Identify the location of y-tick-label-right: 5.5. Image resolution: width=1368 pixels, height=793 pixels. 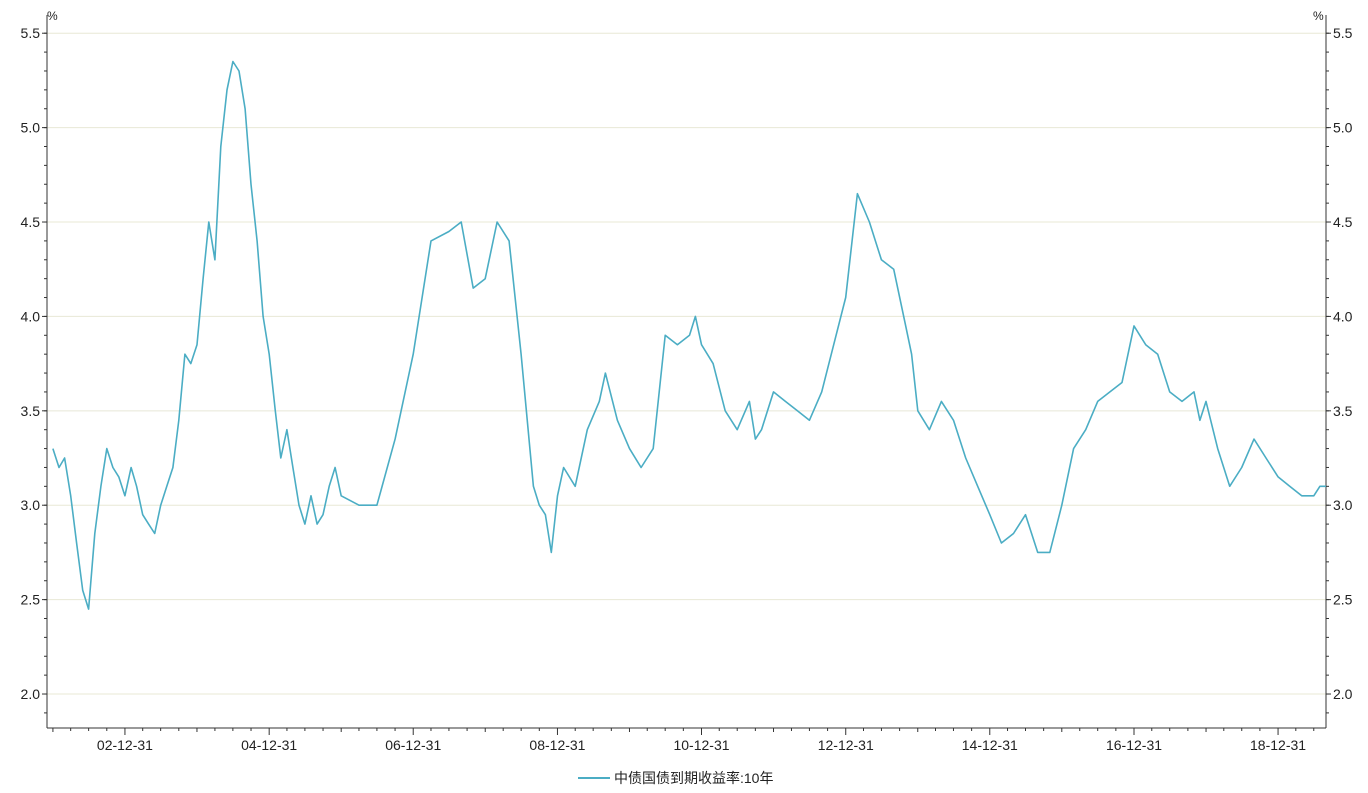
(1343, 33).